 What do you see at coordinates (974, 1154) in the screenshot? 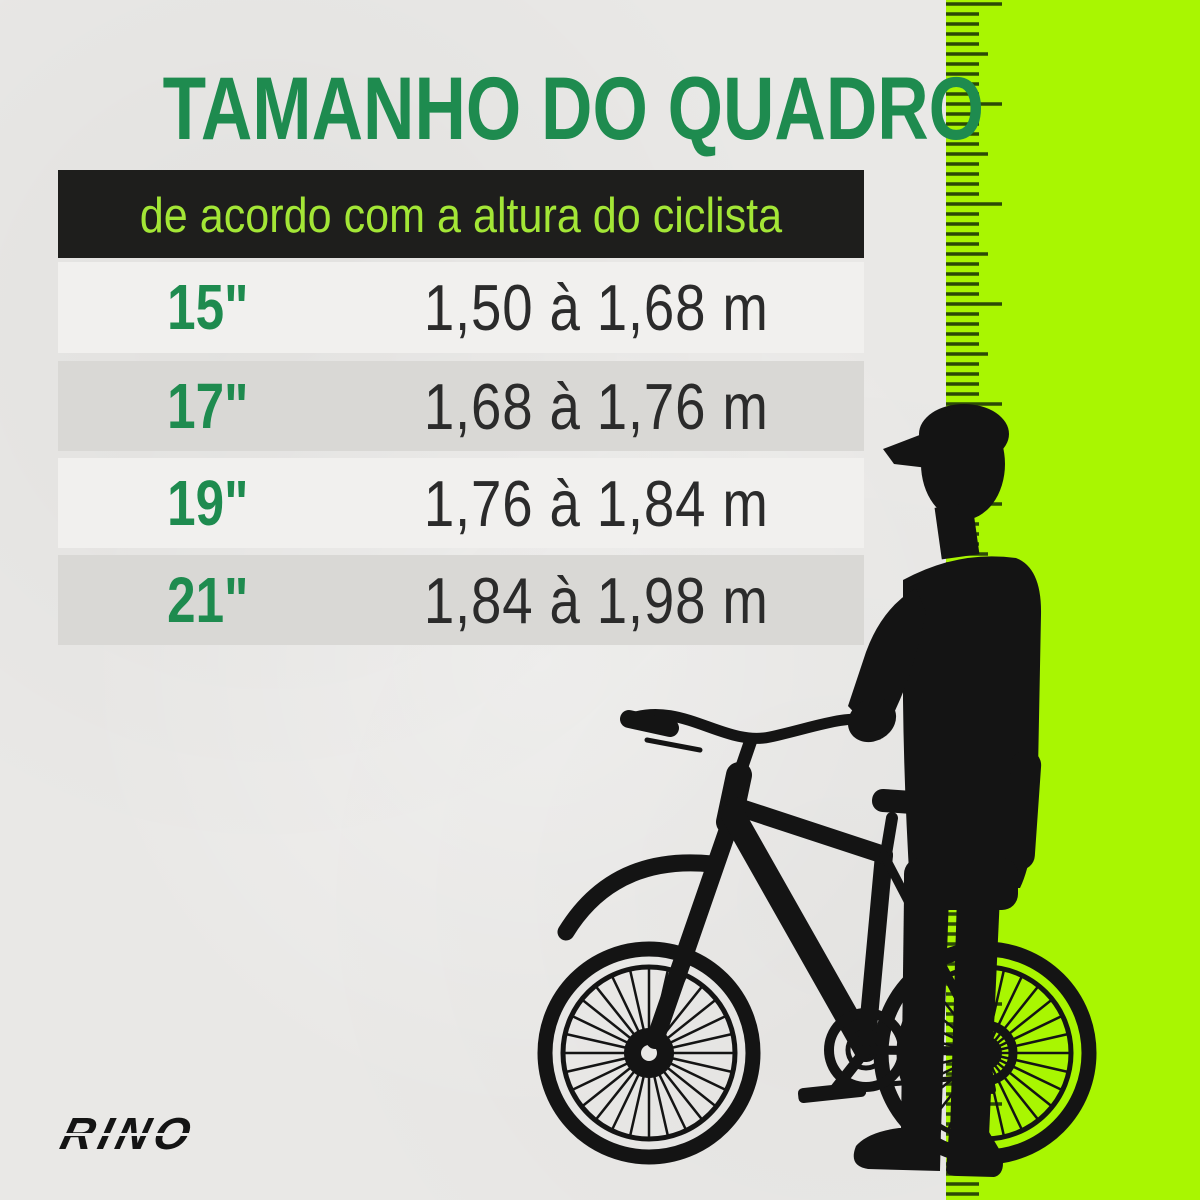
I see `back-foot` at bounding box center [974, 1154].